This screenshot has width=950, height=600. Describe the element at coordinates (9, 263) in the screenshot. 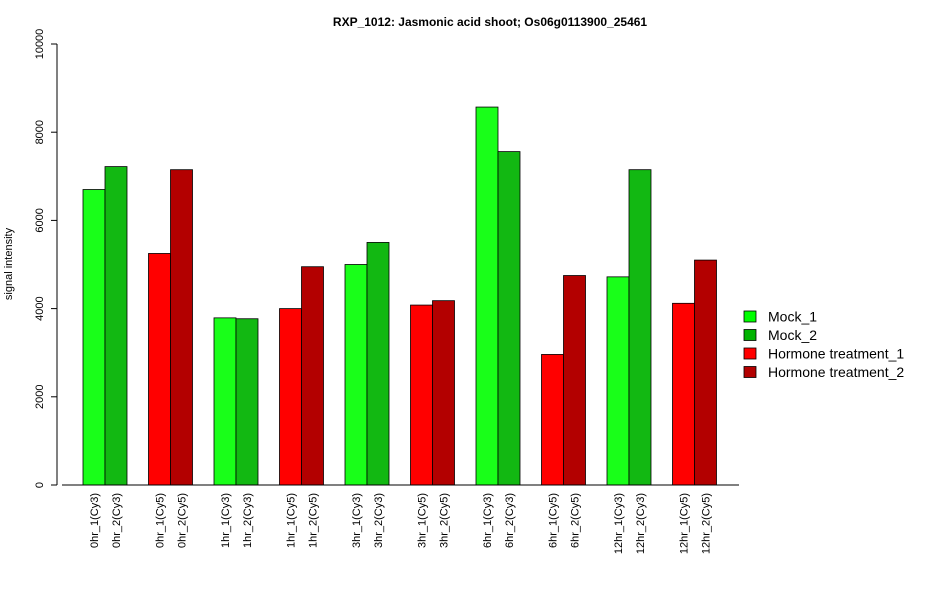

I see `y-axis-label: signal intensity` at that location.